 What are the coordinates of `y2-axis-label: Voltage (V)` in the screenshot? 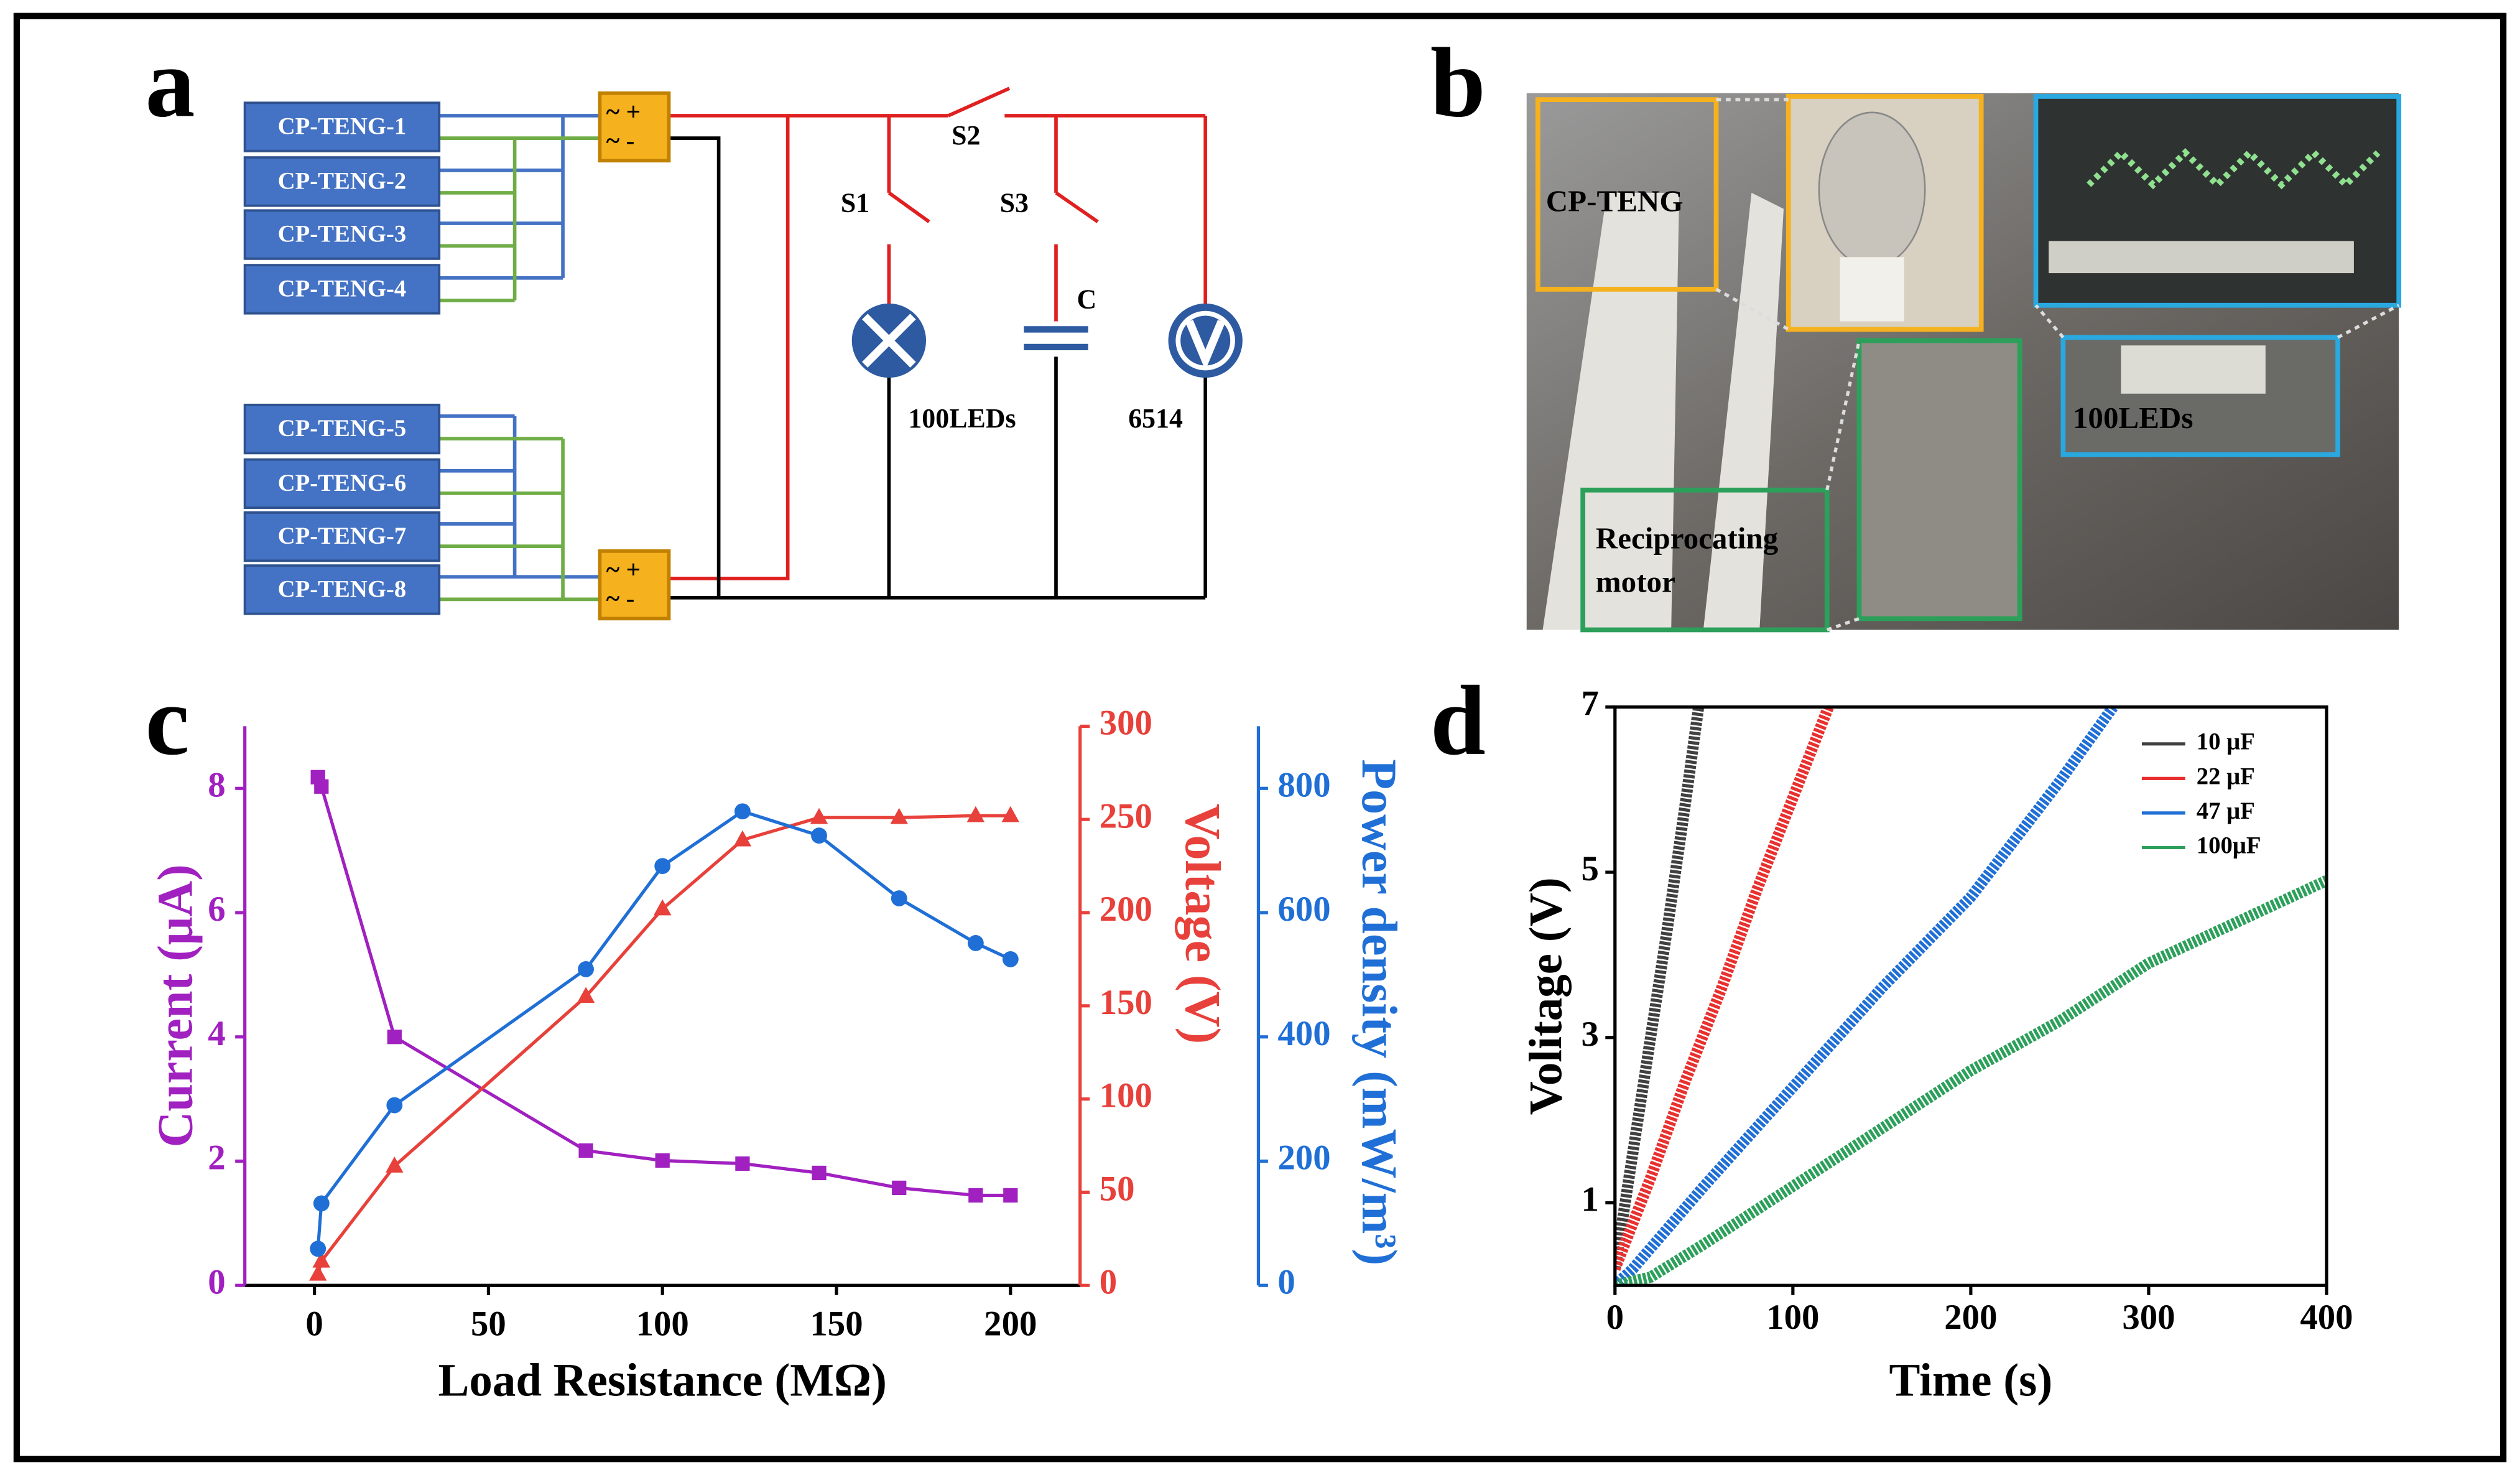 It's located at (1202, 924).